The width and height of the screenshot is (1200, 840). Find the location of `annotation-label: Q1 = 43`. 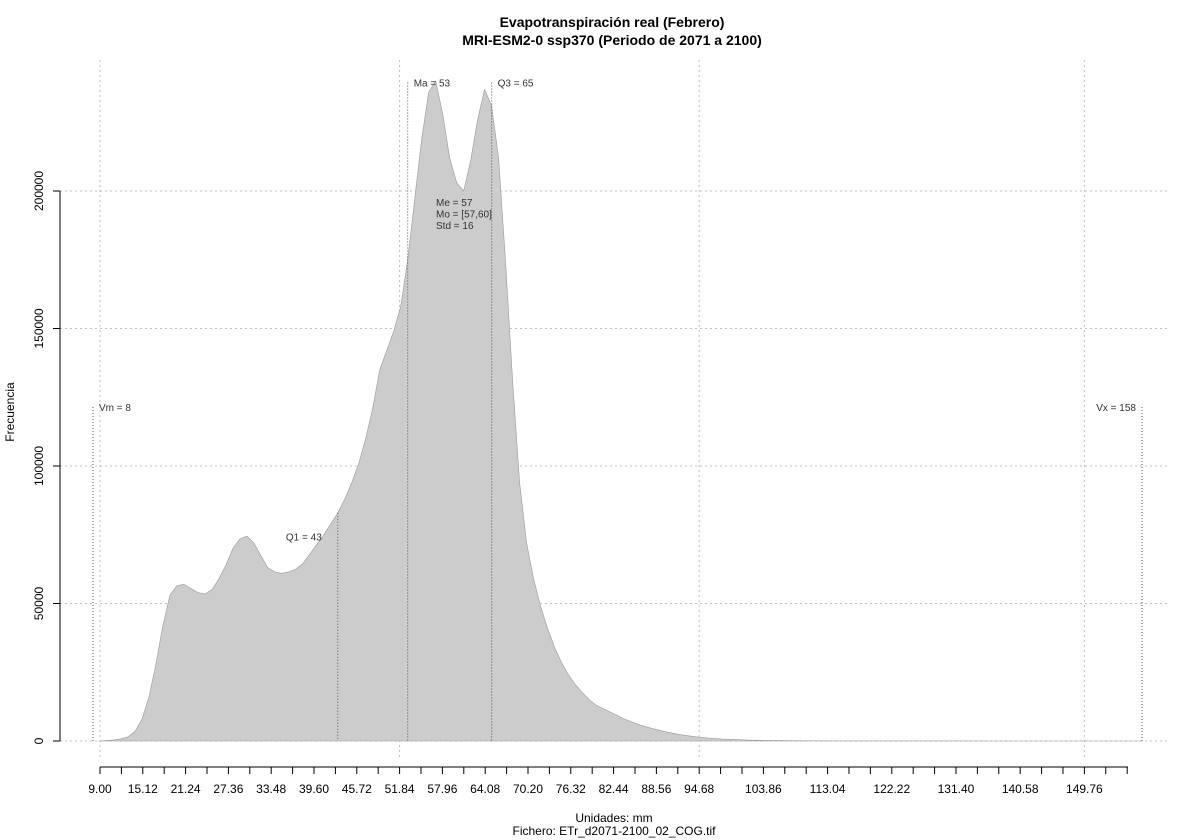

annotation-label: Q1 = 43 is located at coordinates (304, 537).